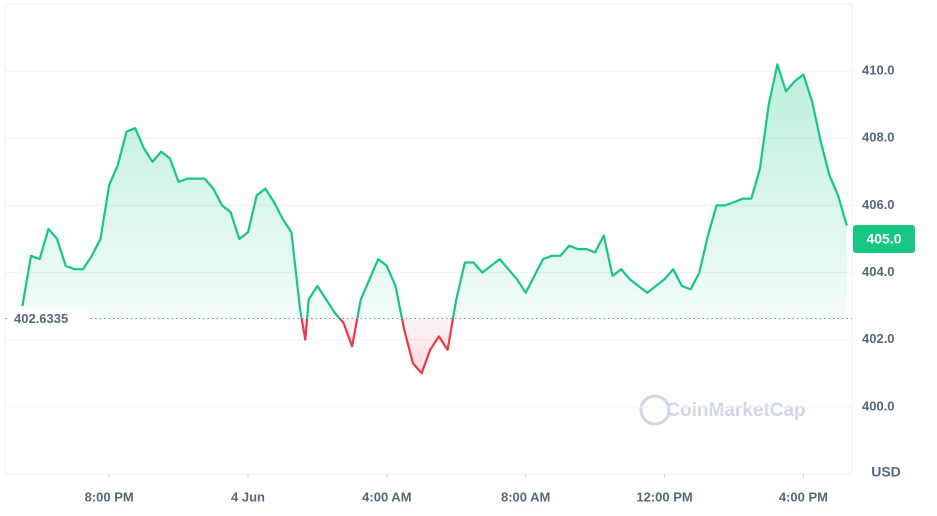 This screenshot has width=937, height=516. Describe the element at coordinates (878, 271) in the screenshot. I see `y-tick-label: 404.0` at that location.